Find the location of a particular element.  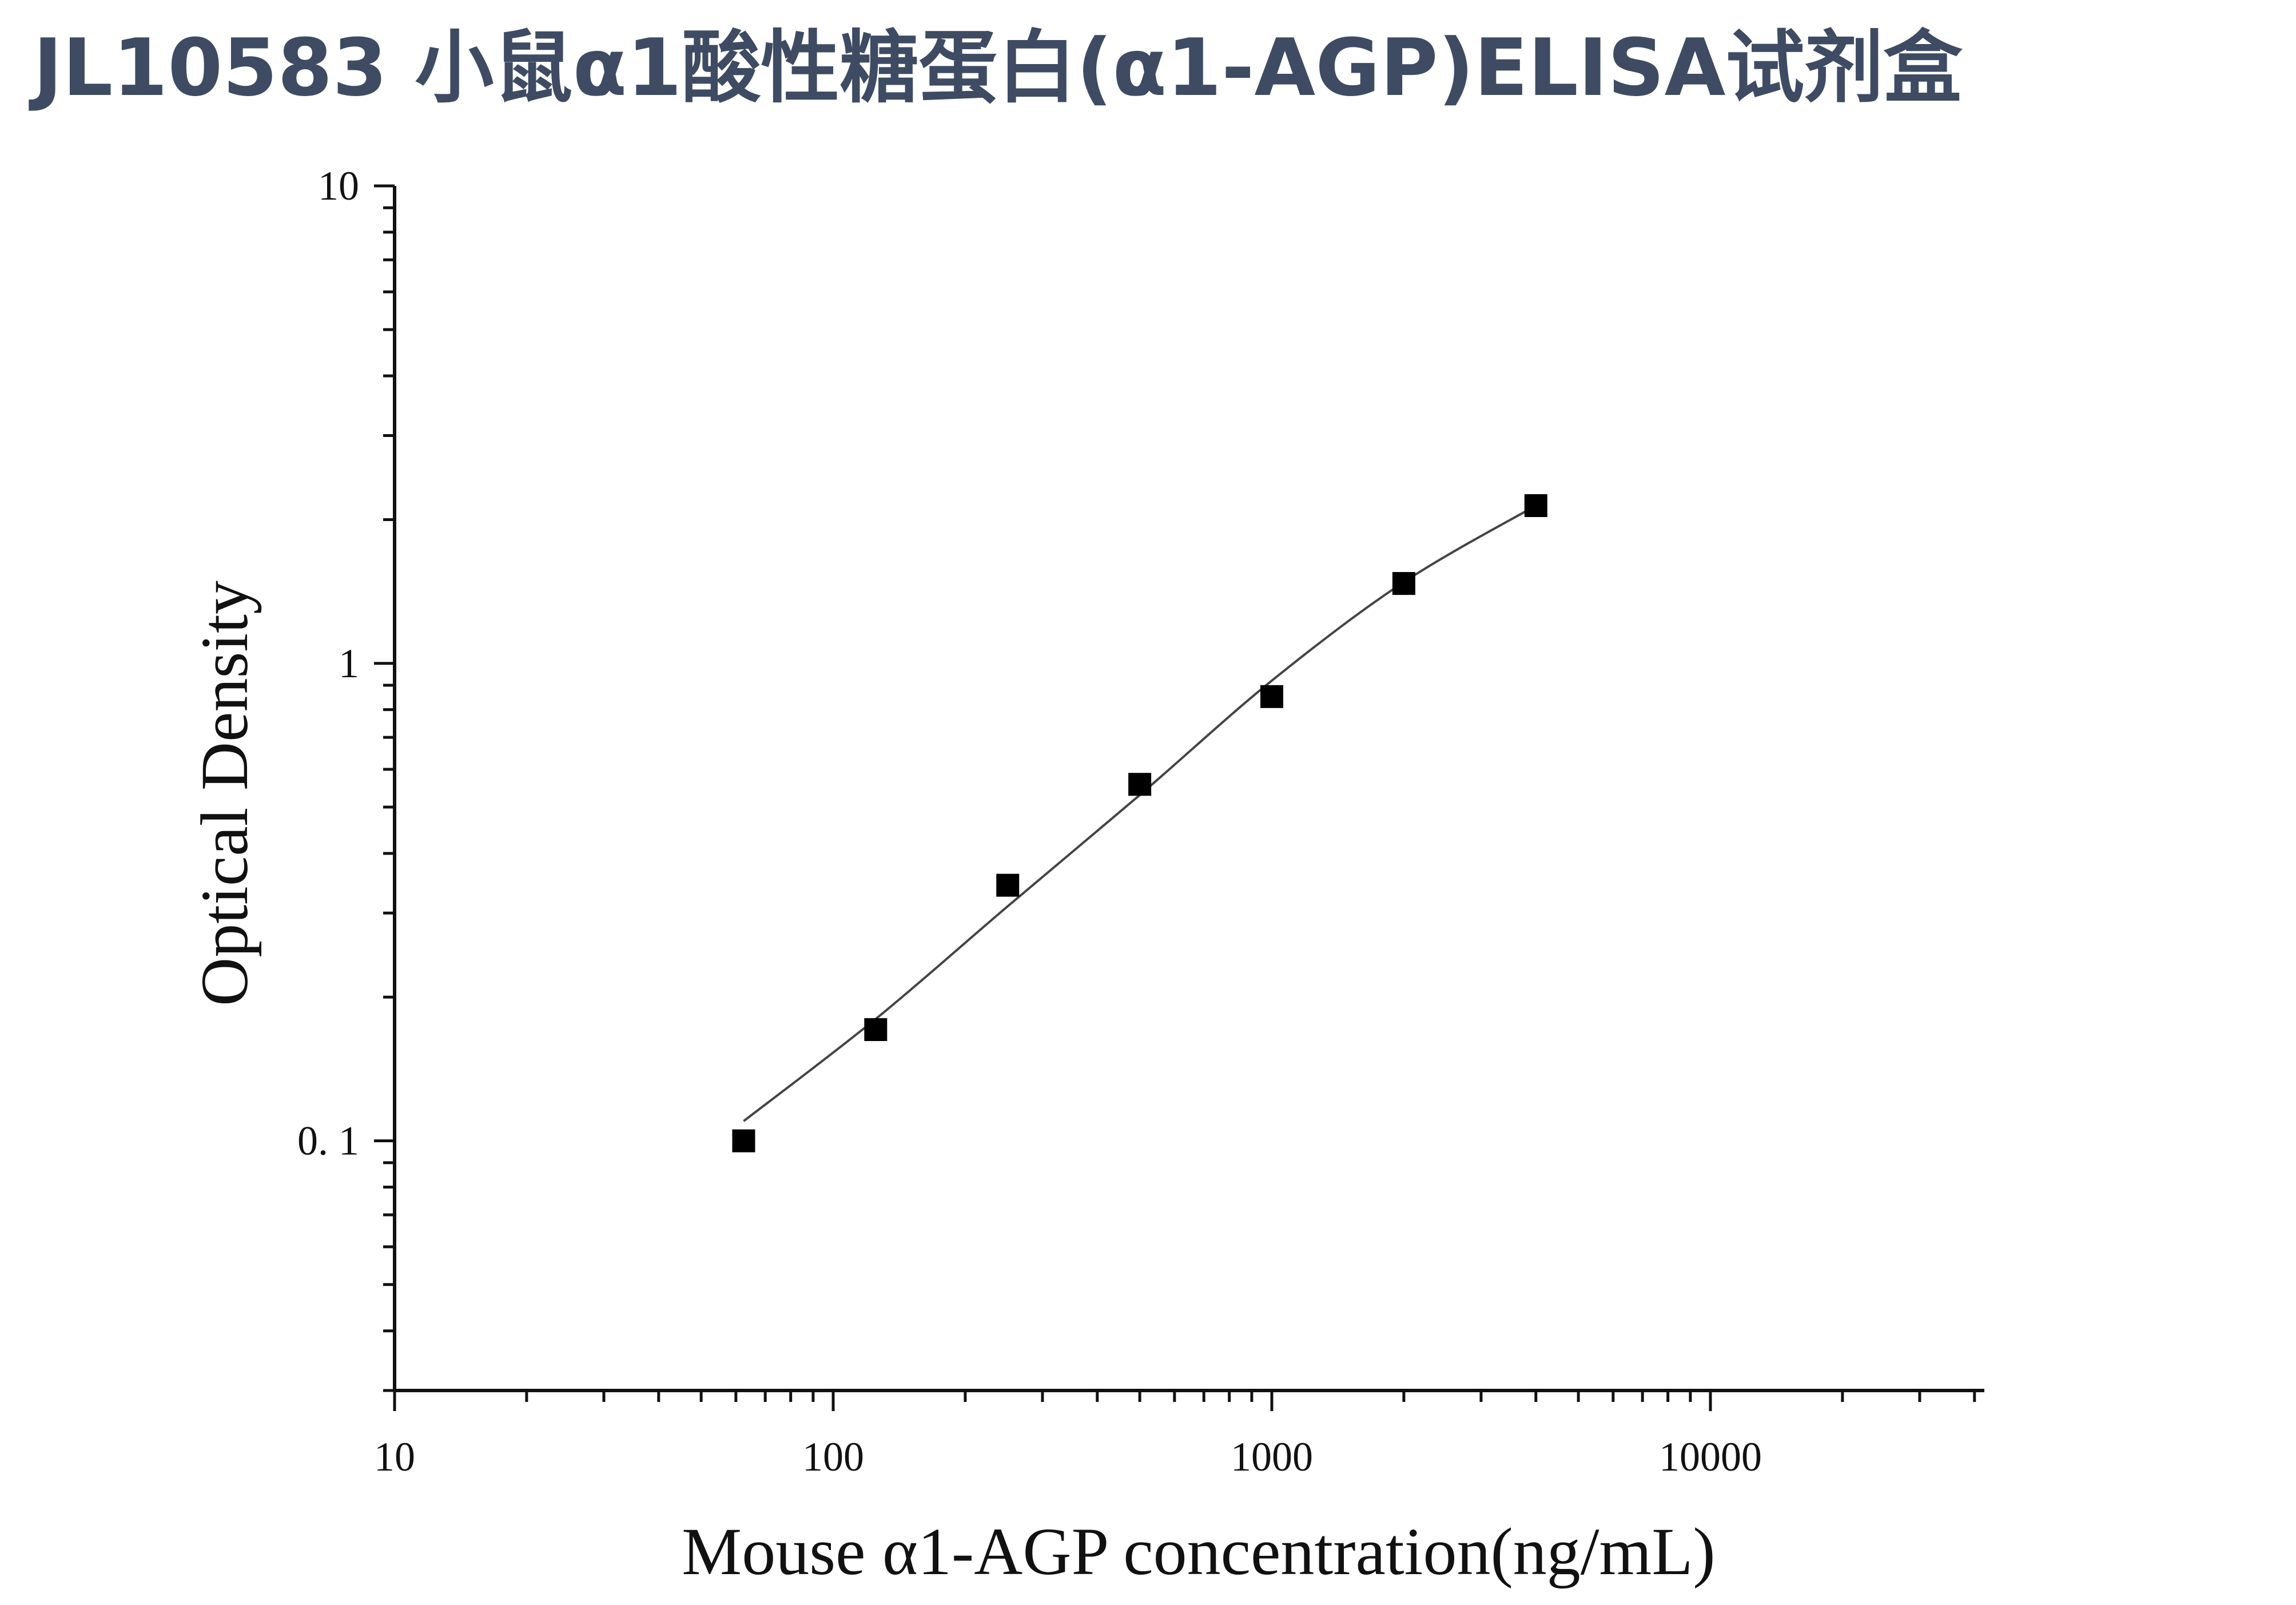

data-points is located at coordinates (1139, 823).